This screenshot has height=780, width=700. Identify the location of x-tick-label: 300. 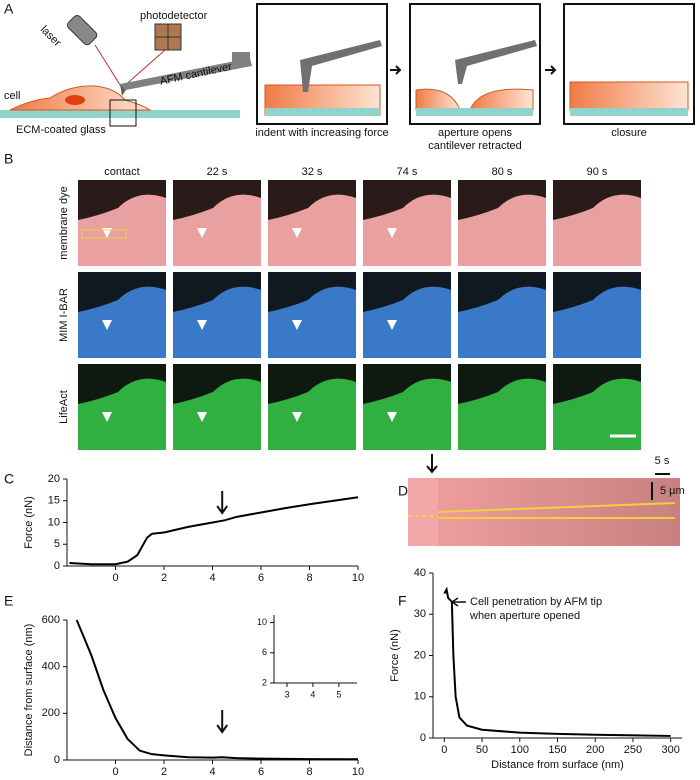
(671, 750).